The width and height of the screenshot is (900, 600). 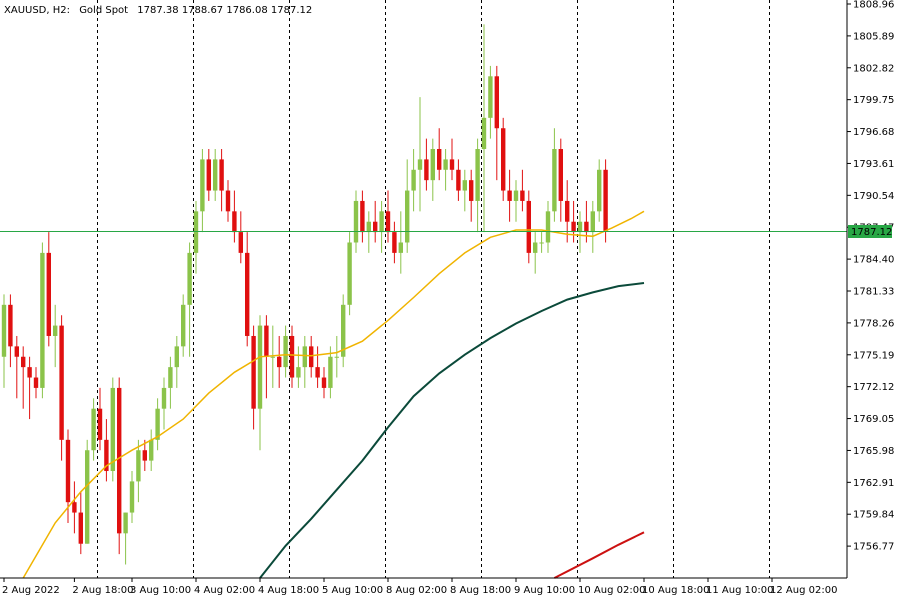 What do you see at coordinates (873, 292) in the screenshot?
I see `price-tick-label: 1781.33` at bounding box center [873, 292].